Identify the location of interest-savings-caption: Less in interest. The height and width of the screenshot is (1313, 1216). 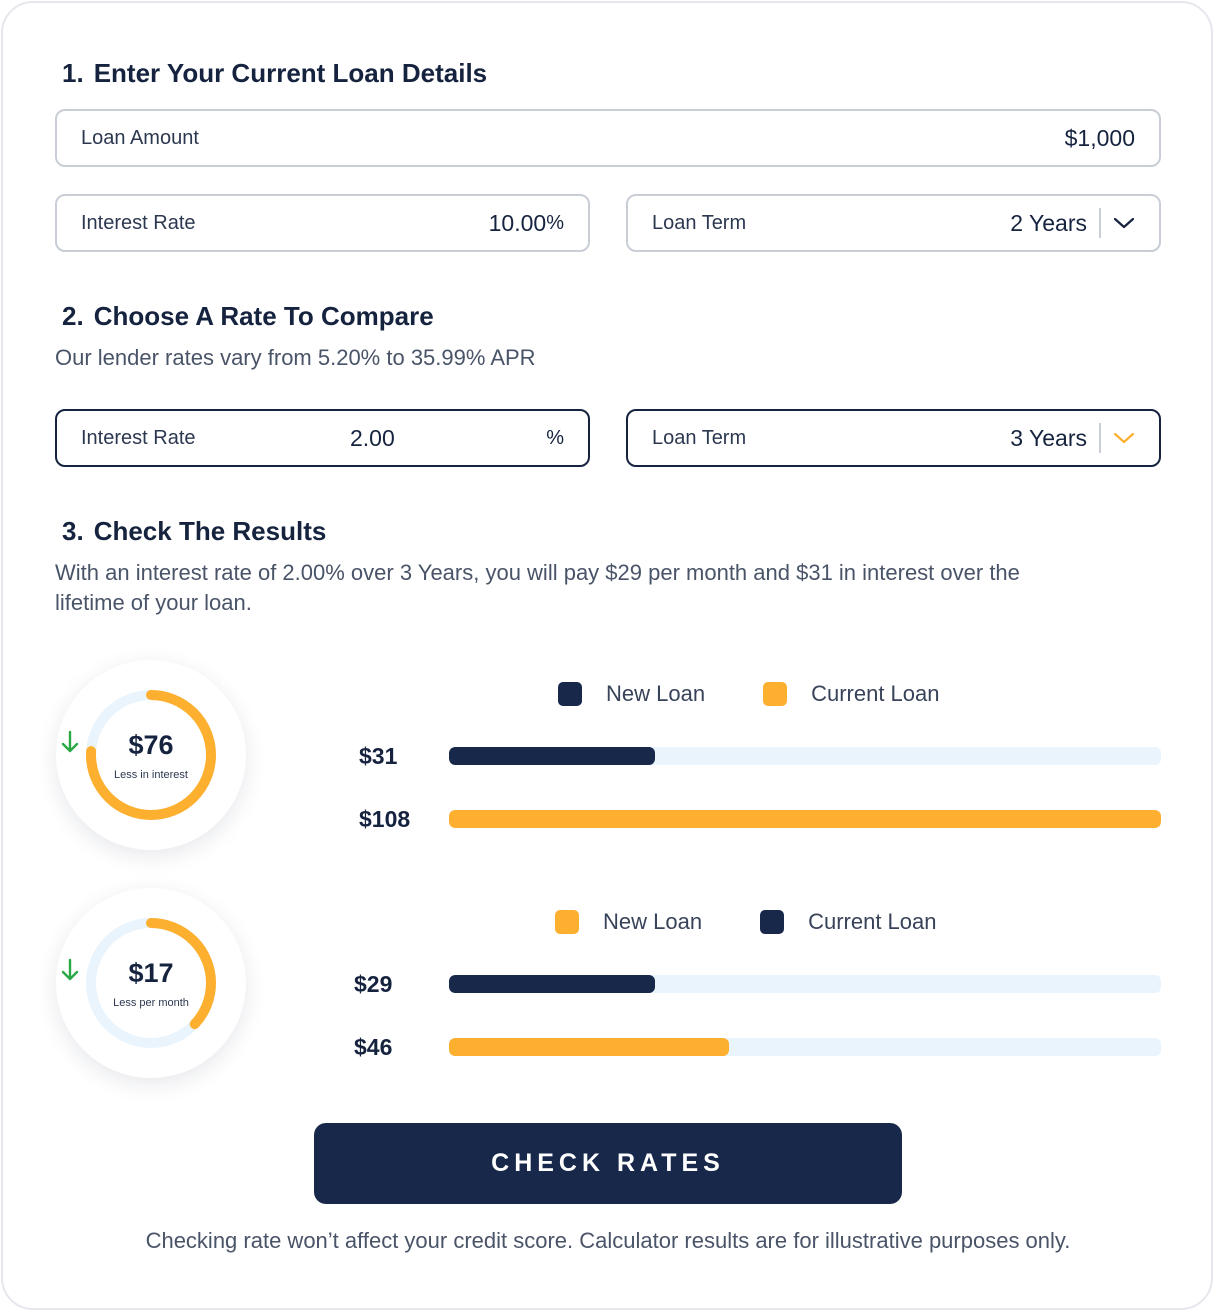
(151, 775).